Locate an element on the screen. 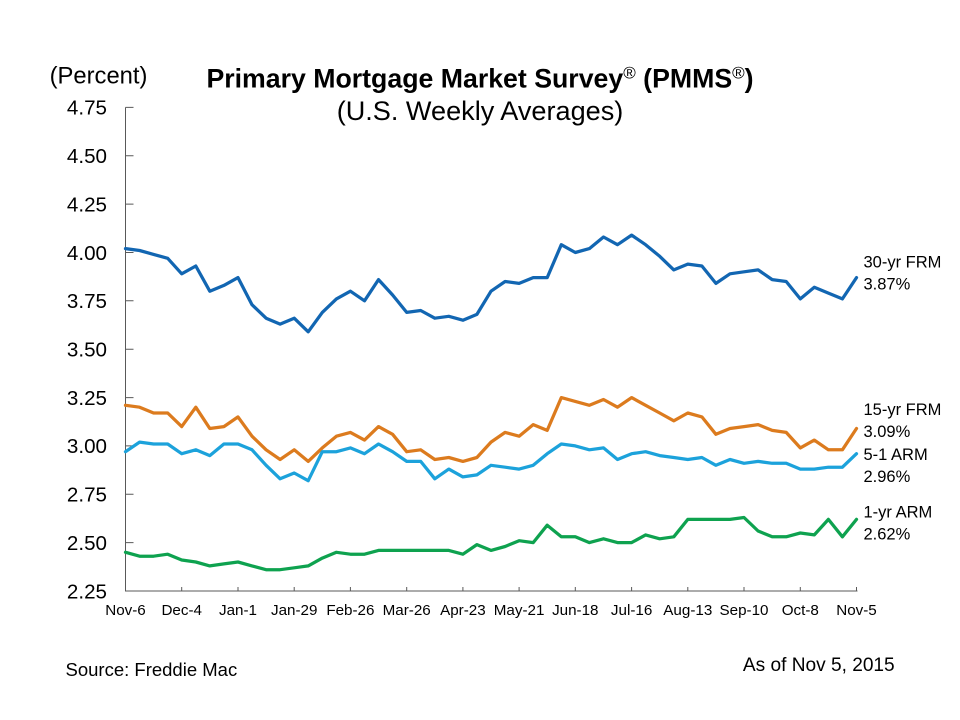 Image resolution: width=960 pixels, height=720 pixels. svg-text: Aug-13 is located at coordinates (687, 610).